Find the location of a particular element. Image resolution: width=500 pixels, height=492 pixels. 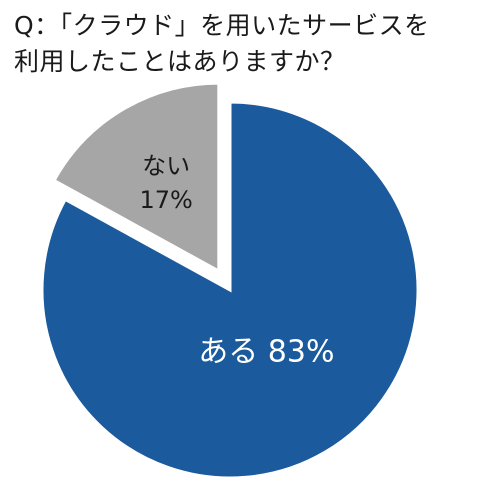

pie-slice-no is located at coordinates (136, 177).